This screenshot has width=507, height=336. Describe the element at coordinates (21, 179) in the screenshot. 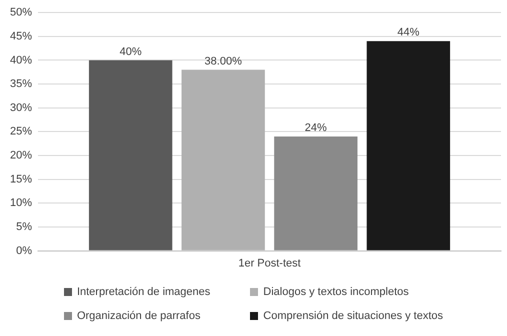

I see `y-tick-label: 15%` at that location.